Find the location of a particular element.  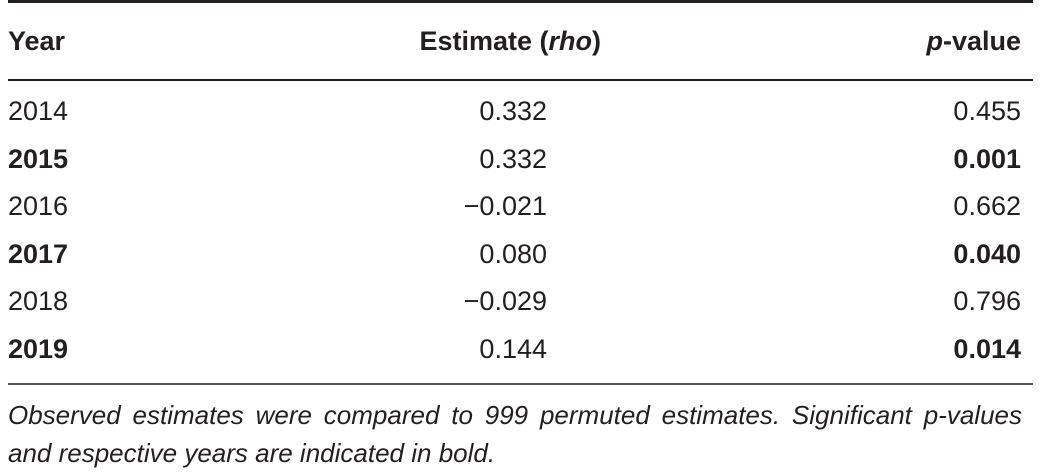

cell-year: 2016 is located at coordinates (38, 206).